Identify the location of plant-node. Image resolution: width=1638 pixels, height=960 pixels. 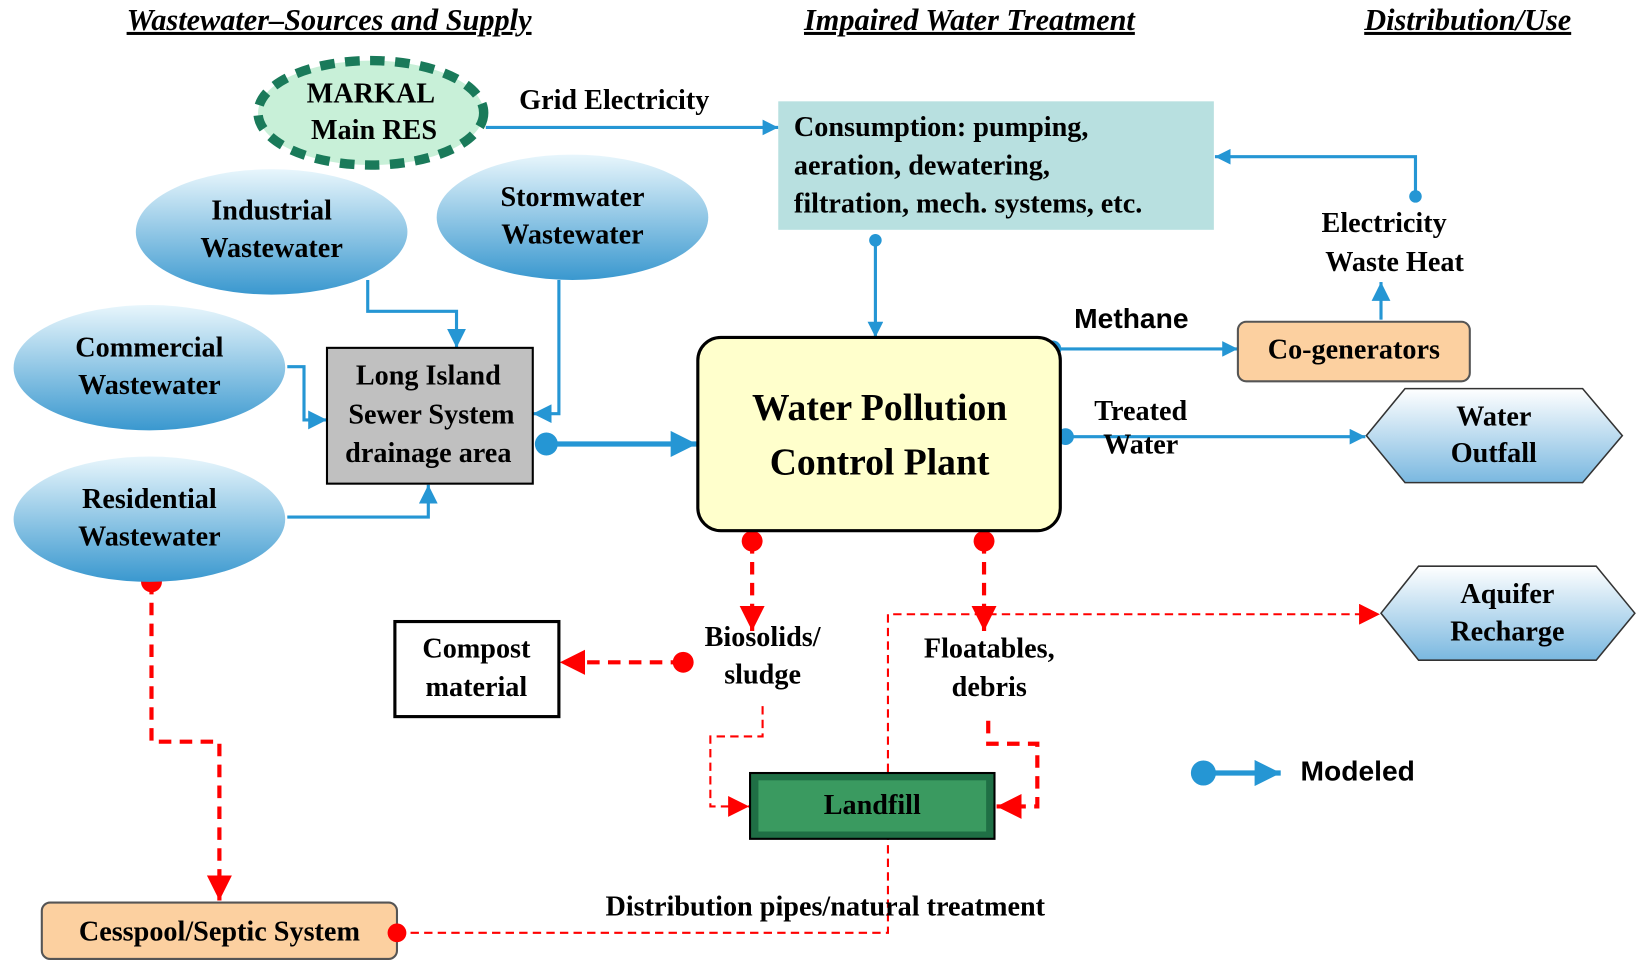
(879, 434).